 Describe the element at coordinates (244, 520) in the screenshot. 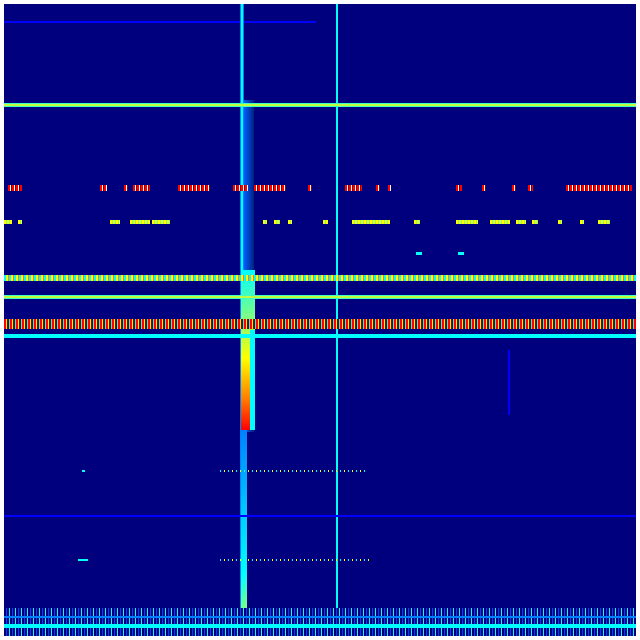

I see `vertical-tail` at that location.